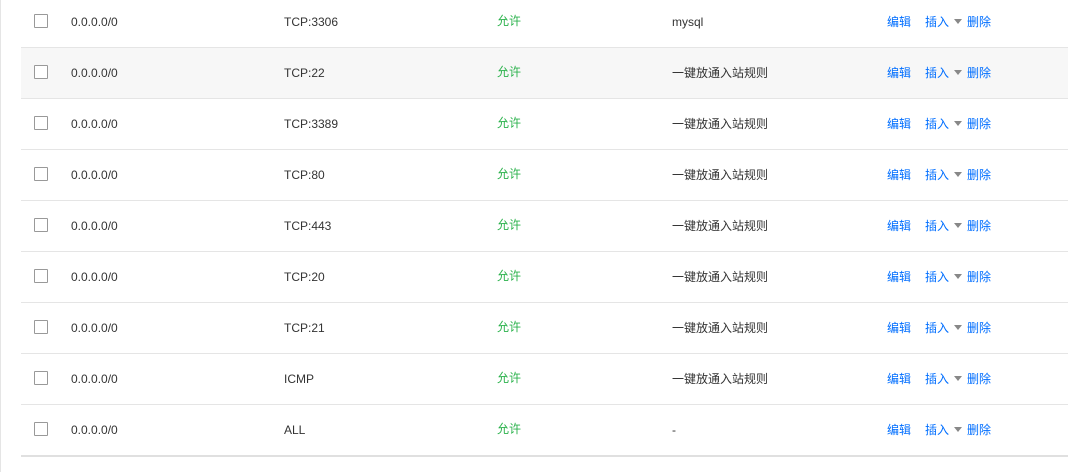 This screenshot has height=472, width=1068. I want to click on table-row: 0.0.0.0/0 TCP:3306 允许 mysql 编辑 插入 删除, so click(544, 24).